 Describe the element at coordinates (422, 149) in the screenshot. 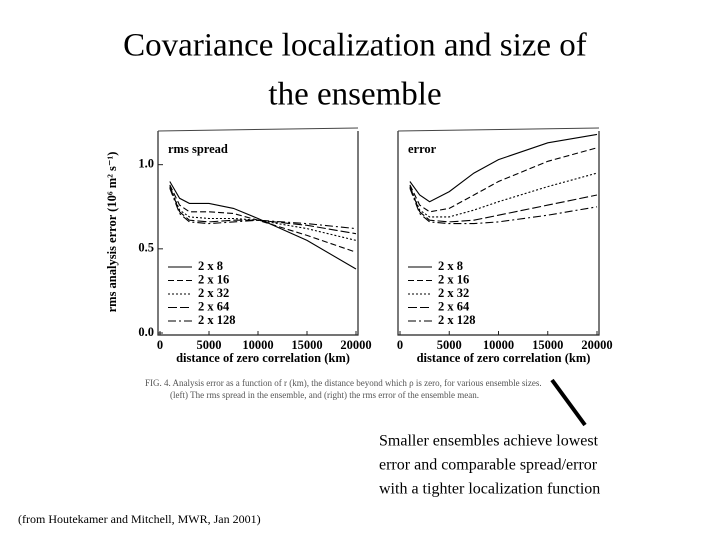

I see `panel-title: error` at that location.